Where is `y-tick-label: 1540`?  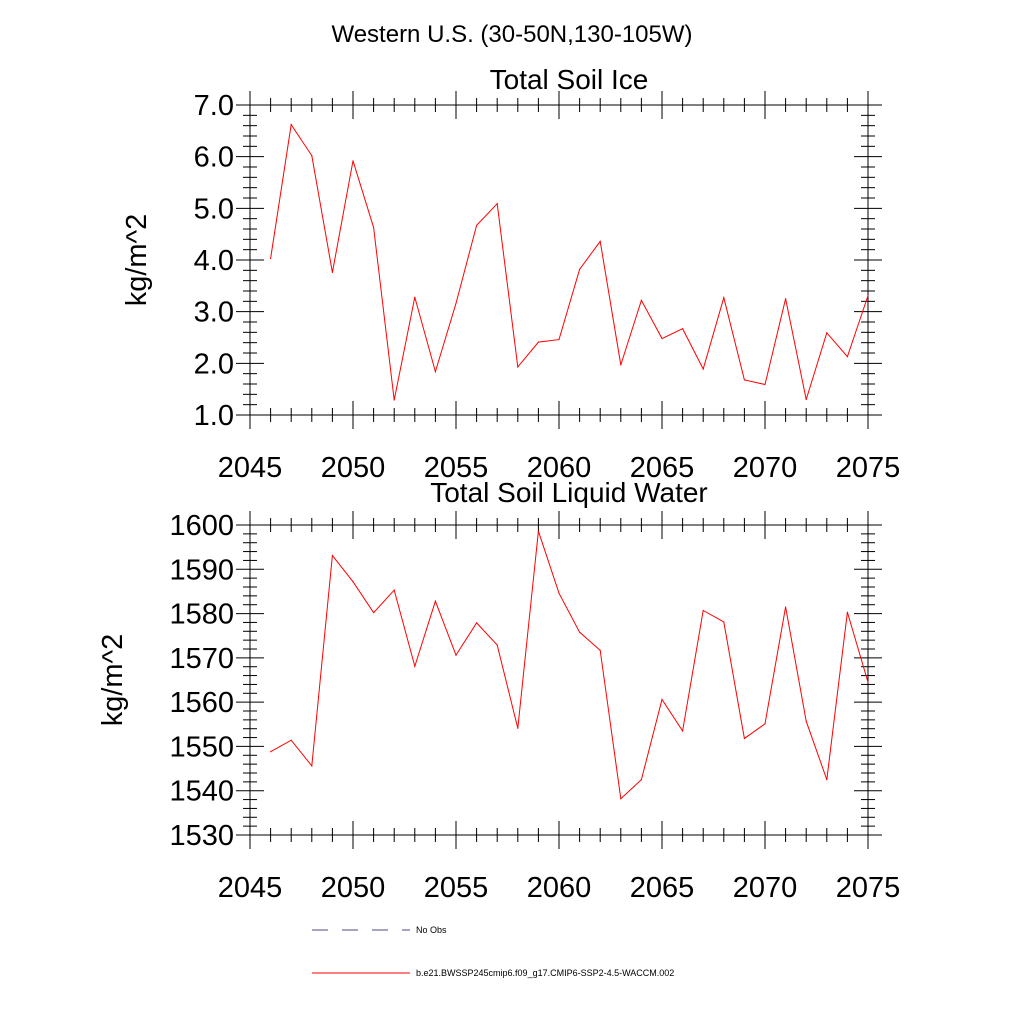
y-tick-label: 1540 is located at coordinates (201, 792).